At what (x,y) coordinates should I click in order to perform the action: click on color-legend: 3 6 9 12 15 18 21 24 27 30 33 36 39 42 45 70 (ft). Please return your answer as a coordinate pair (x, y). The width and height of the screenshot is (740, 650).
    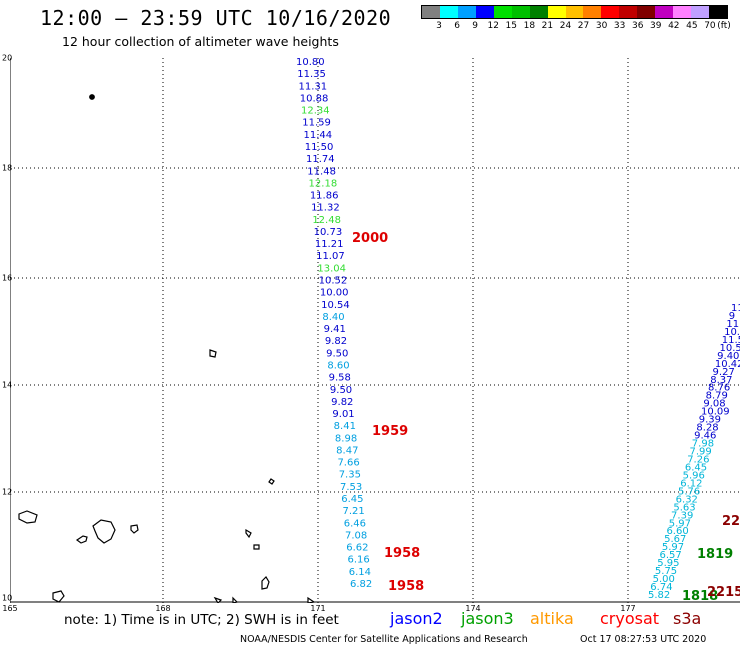
    Looking at the image, I should click on (576, 19).